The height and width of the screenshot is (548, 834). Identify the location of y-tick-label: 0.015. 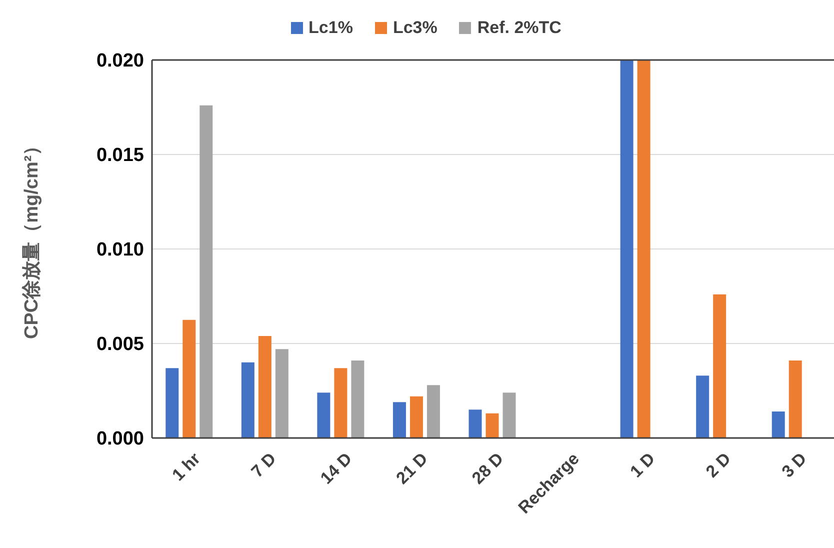
(120, 155).